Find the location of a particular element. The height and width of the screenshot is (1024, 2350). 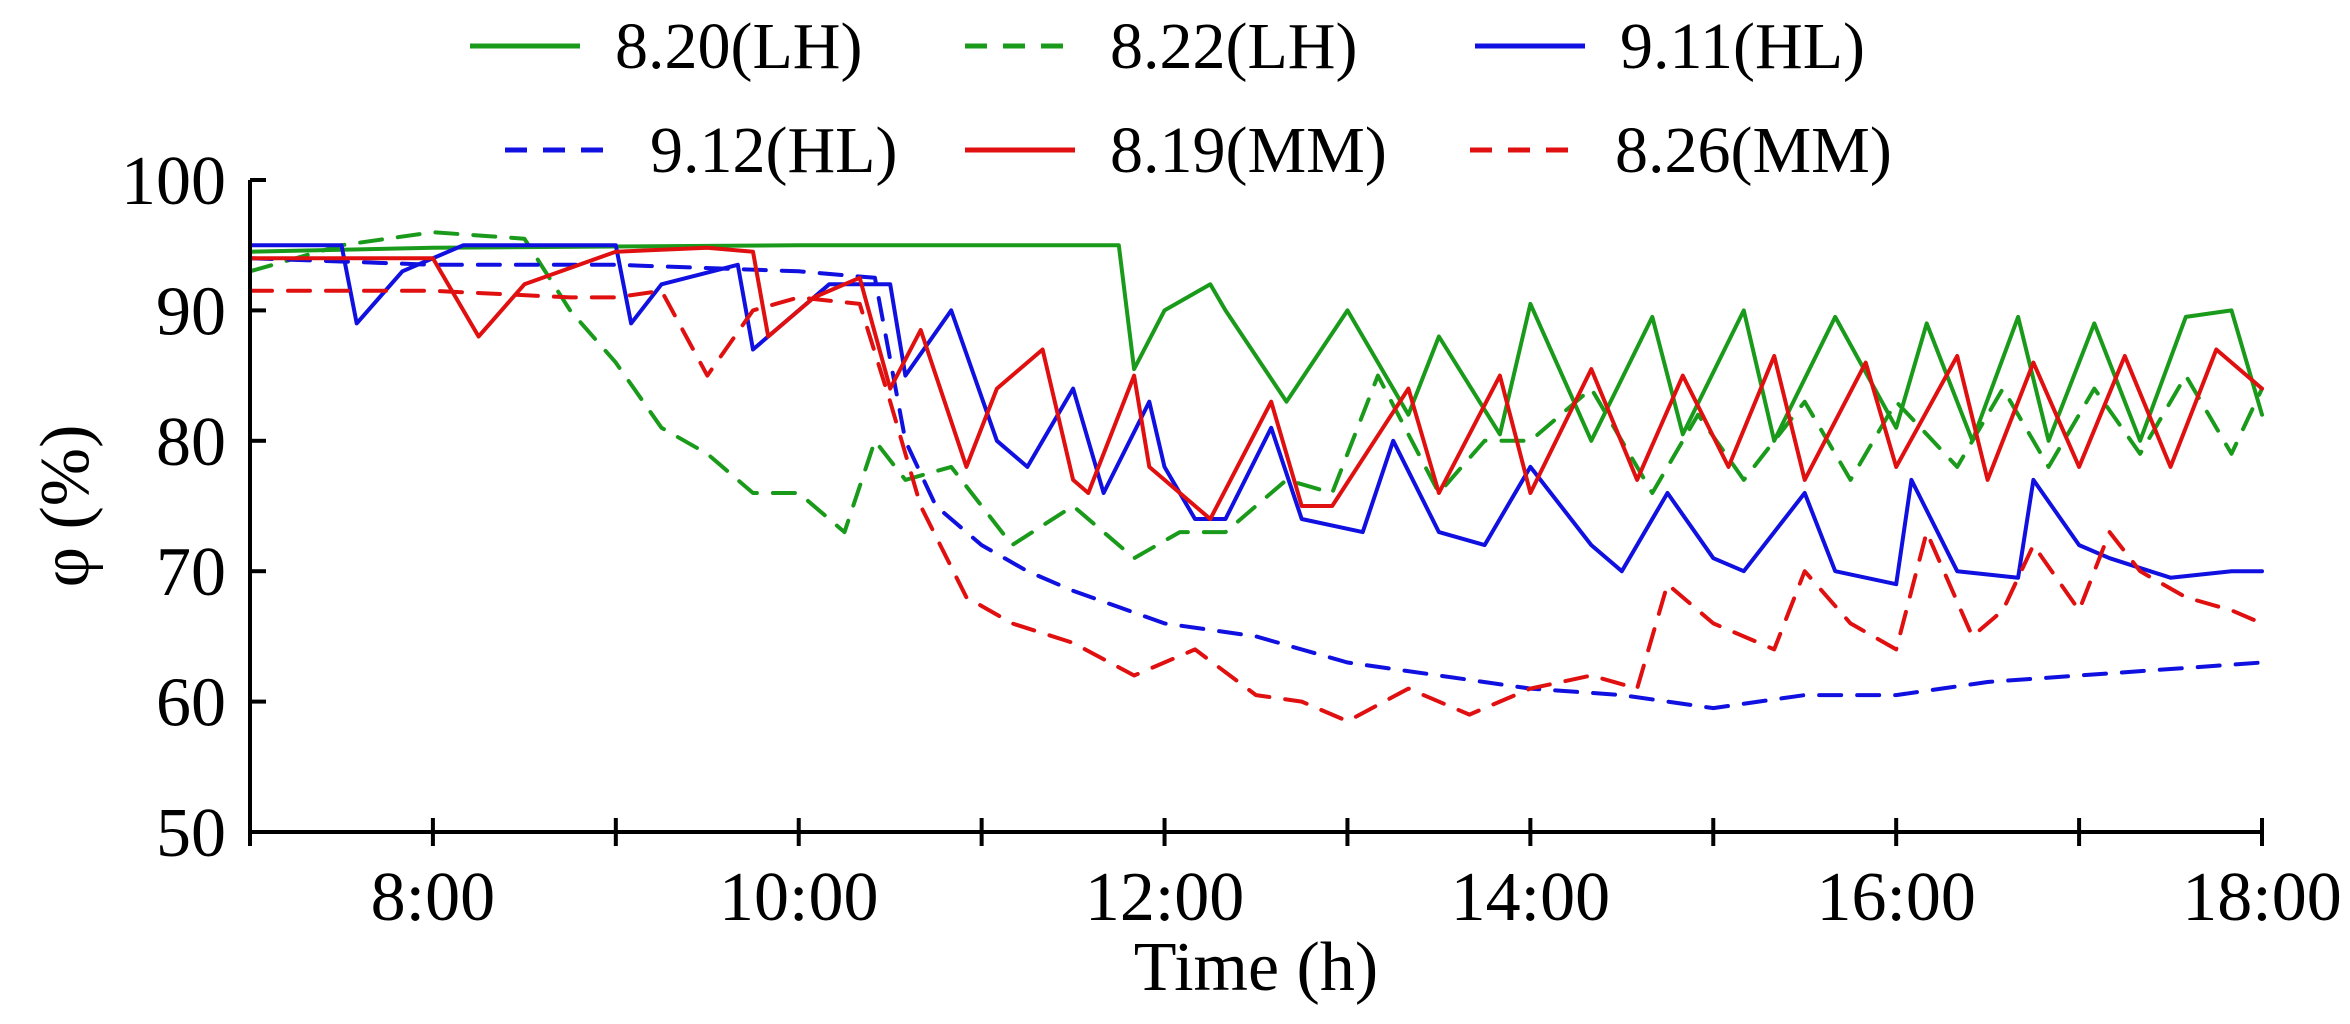

y-tick-label-80: 80 is located at coordinates (191, 442).